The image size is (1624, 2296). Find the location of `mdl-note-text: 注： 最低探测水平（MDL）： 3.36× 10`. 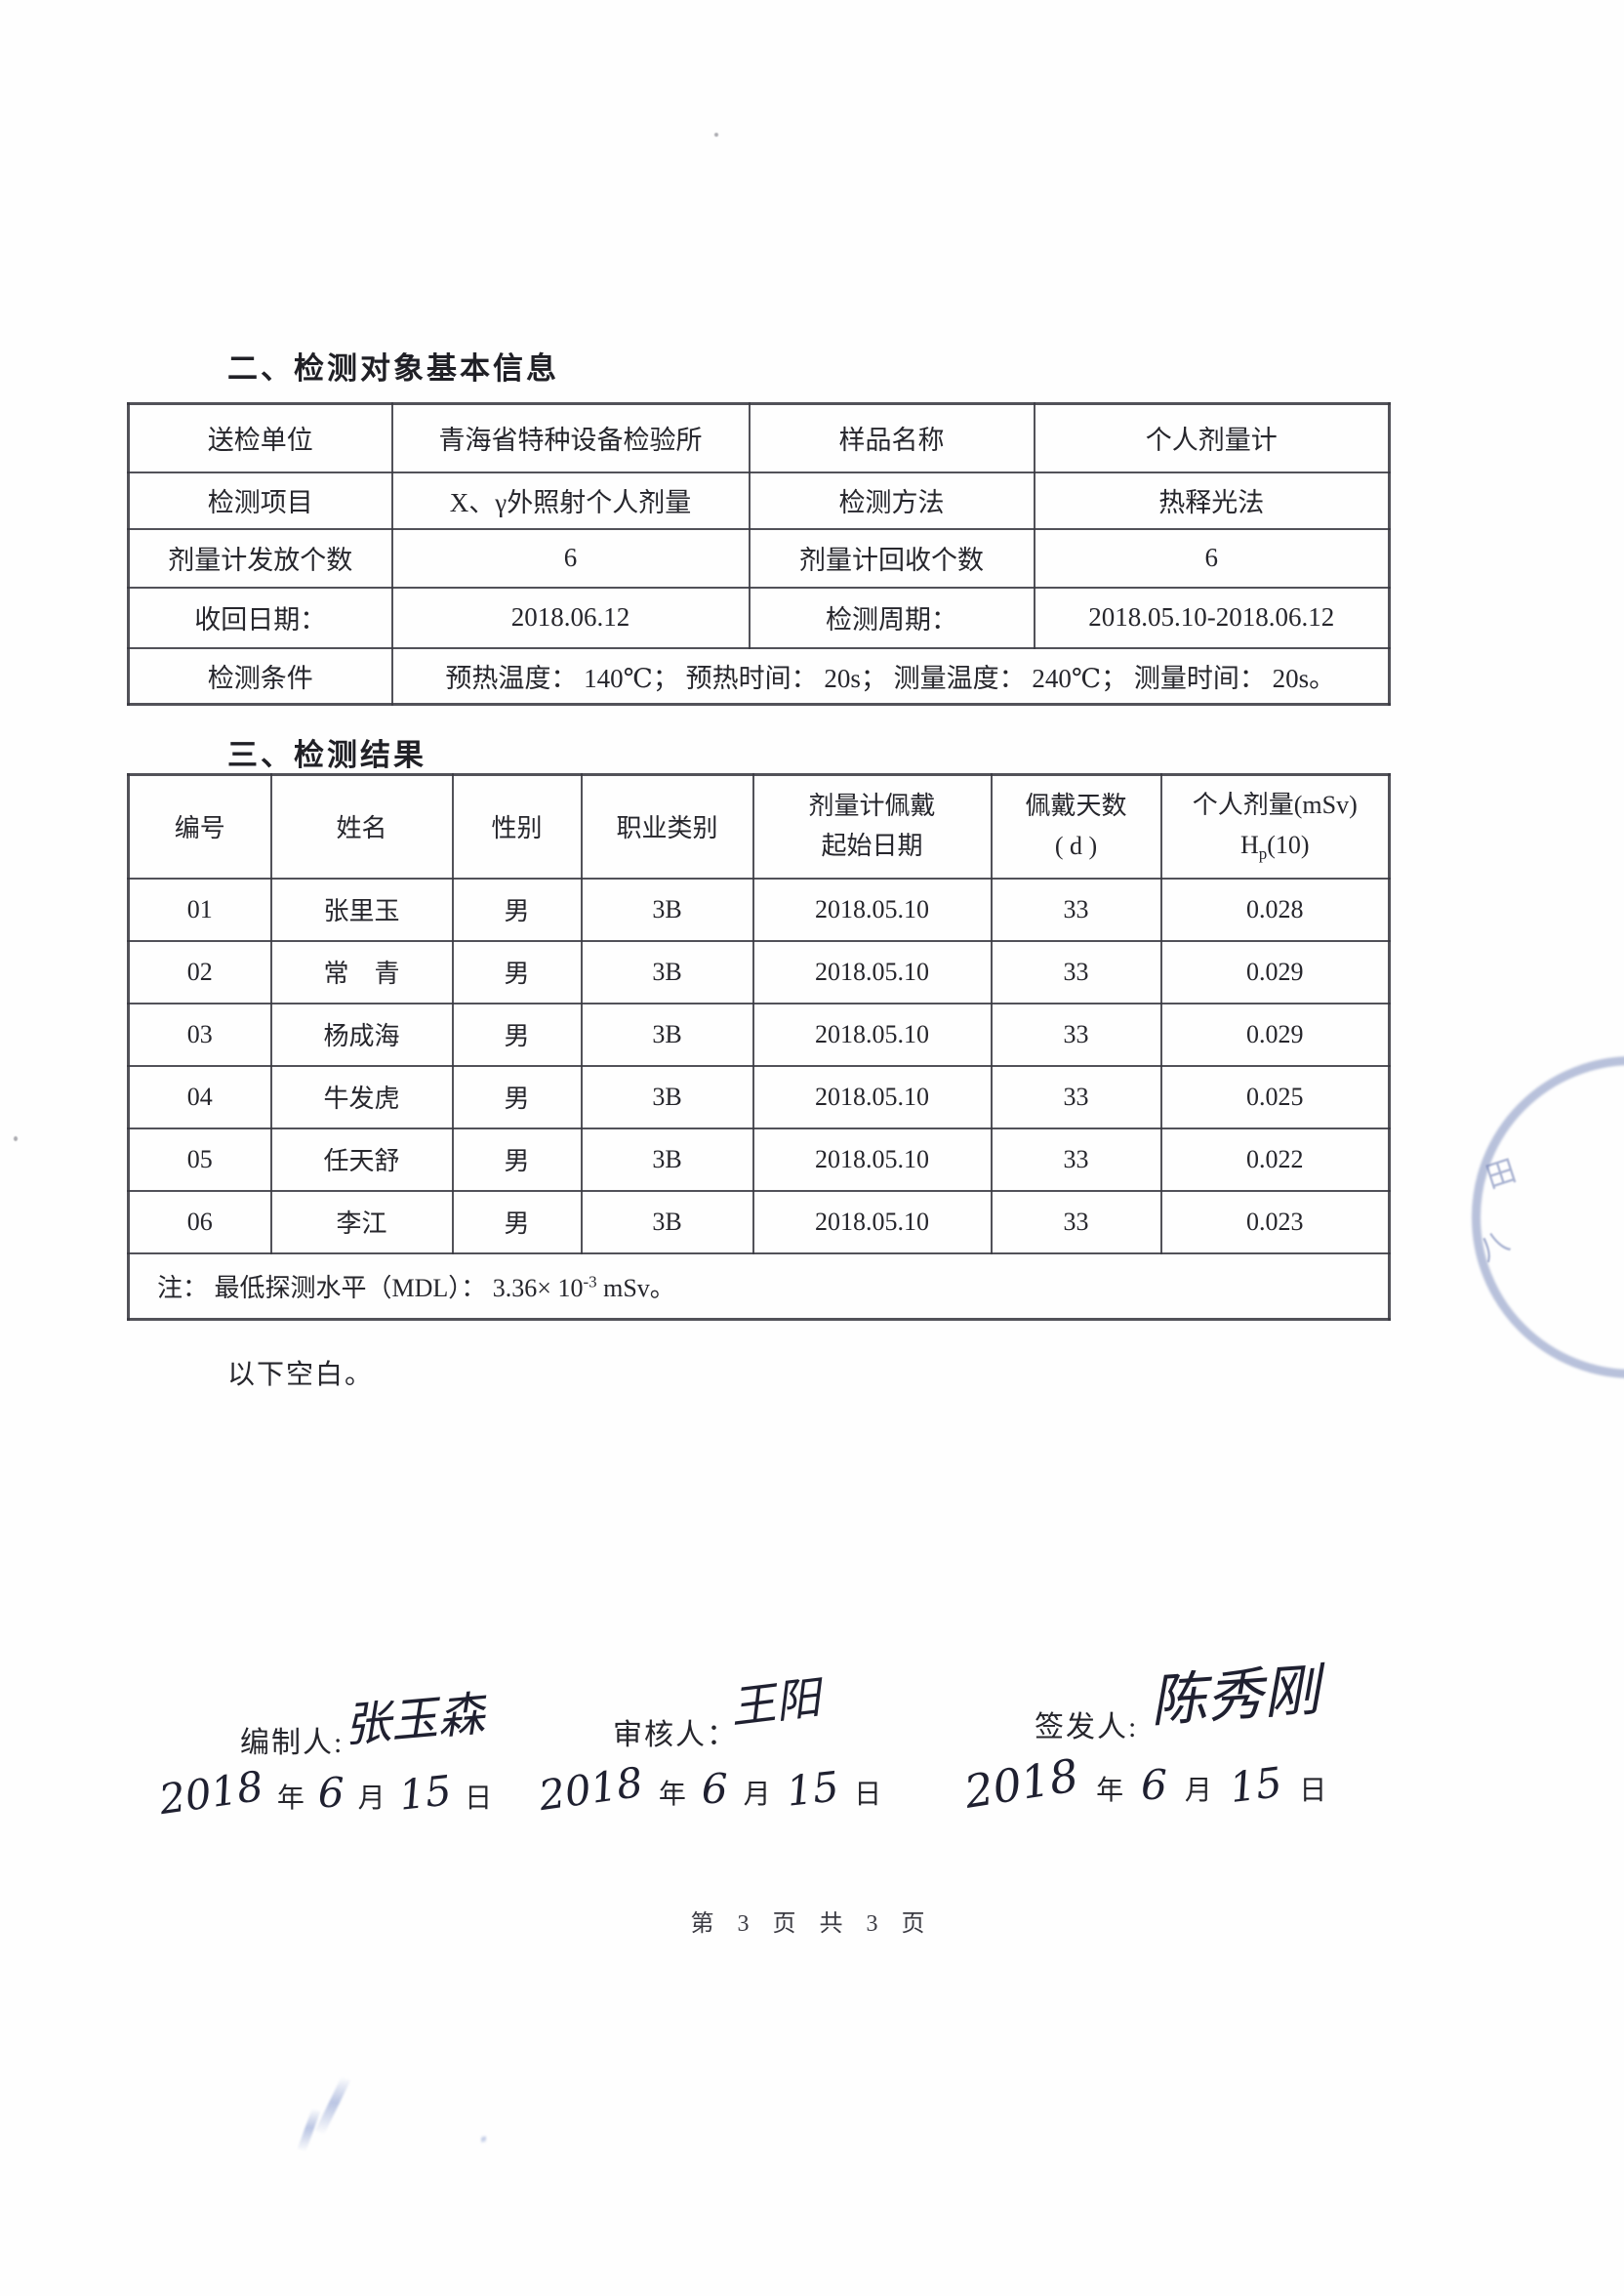

mdl-note-text: 注： 最低探测水平（MDL）： 3.36× 10 is located at coordinates (370, 1287).